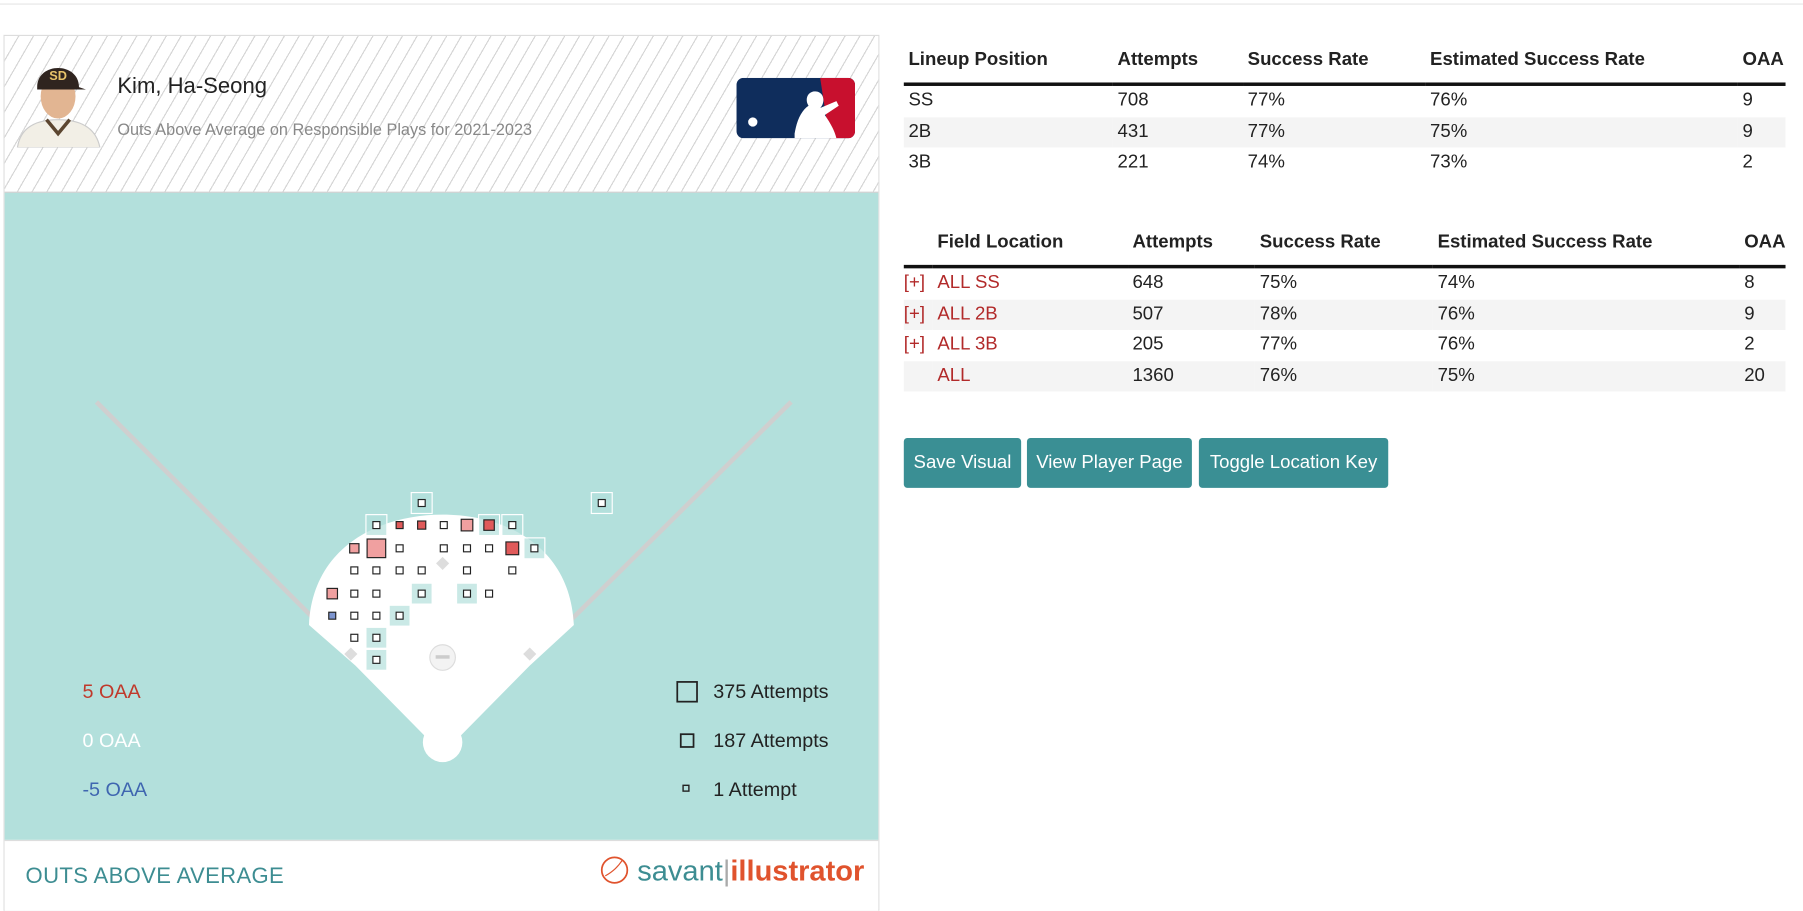 The height and width of the screenshot is (911, 1803). I want to click on table-cell: 648, so click(1148, 283).